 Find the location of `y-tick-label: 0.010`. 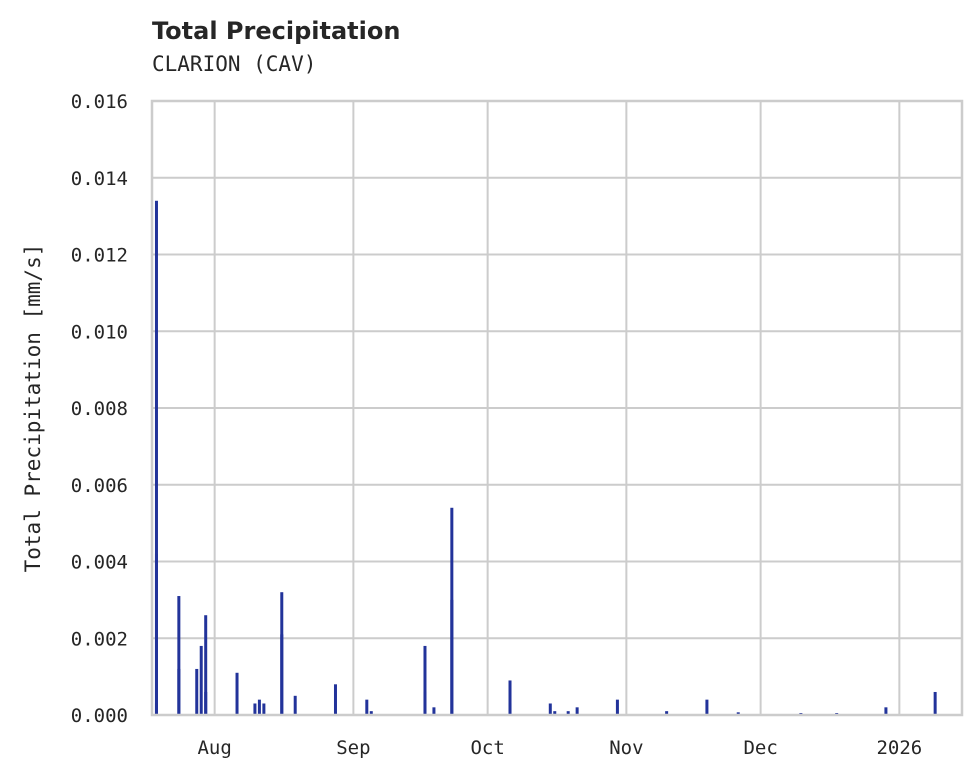

y-tick-label: 0.010 is located at coordinates (99, 332).